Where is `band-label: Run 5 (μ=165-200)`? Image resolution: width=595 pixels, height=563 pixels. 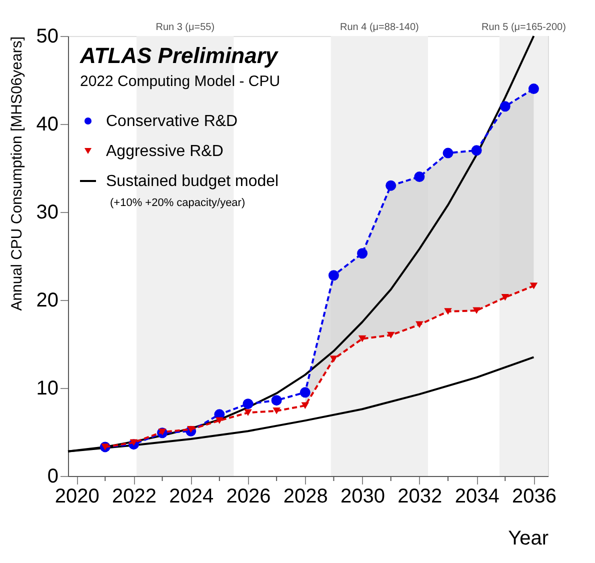 band-label: Run 5 (μ=165-200) is located at coordinates (523, 27).